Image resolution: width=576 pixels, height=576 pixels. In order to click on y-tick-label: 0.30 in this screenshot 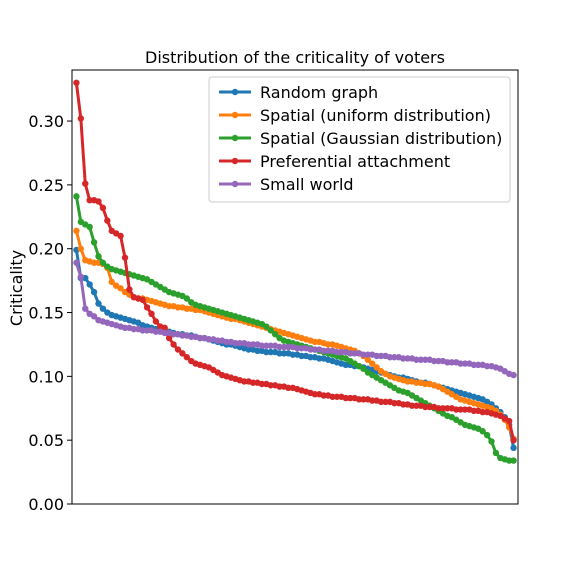, I will do `click(46, 121)`.